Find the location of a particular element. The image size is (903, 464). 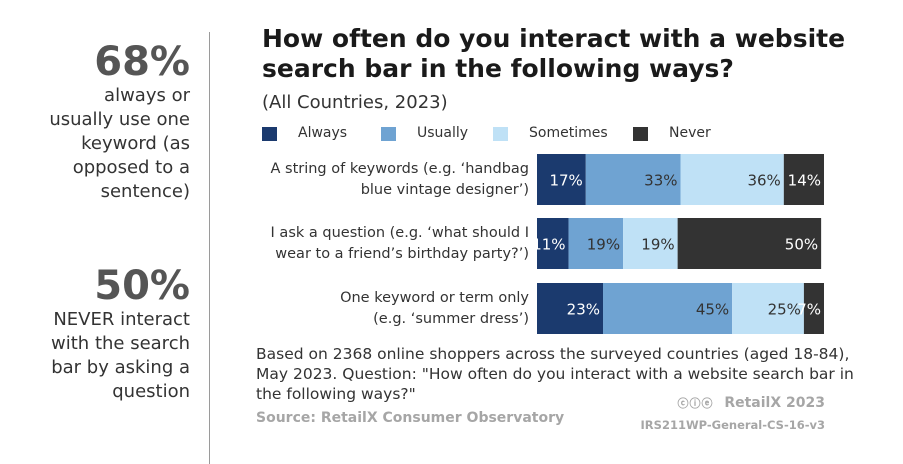

chart-title-line: search bar in the following ways? is located at coordinates (498, 68).